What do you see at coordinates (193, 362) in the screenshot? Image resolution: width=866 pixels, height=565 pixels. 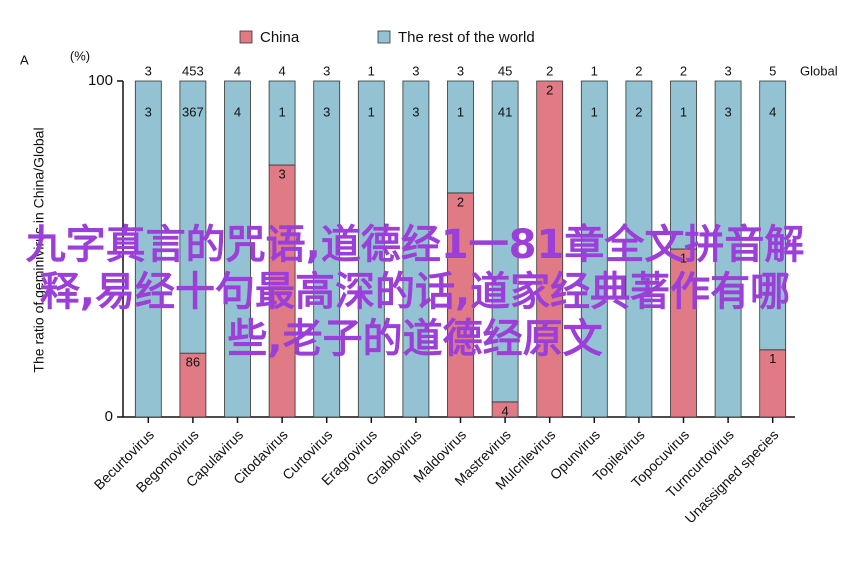 I see `value-label: 86` at bounding box center [193, 362].